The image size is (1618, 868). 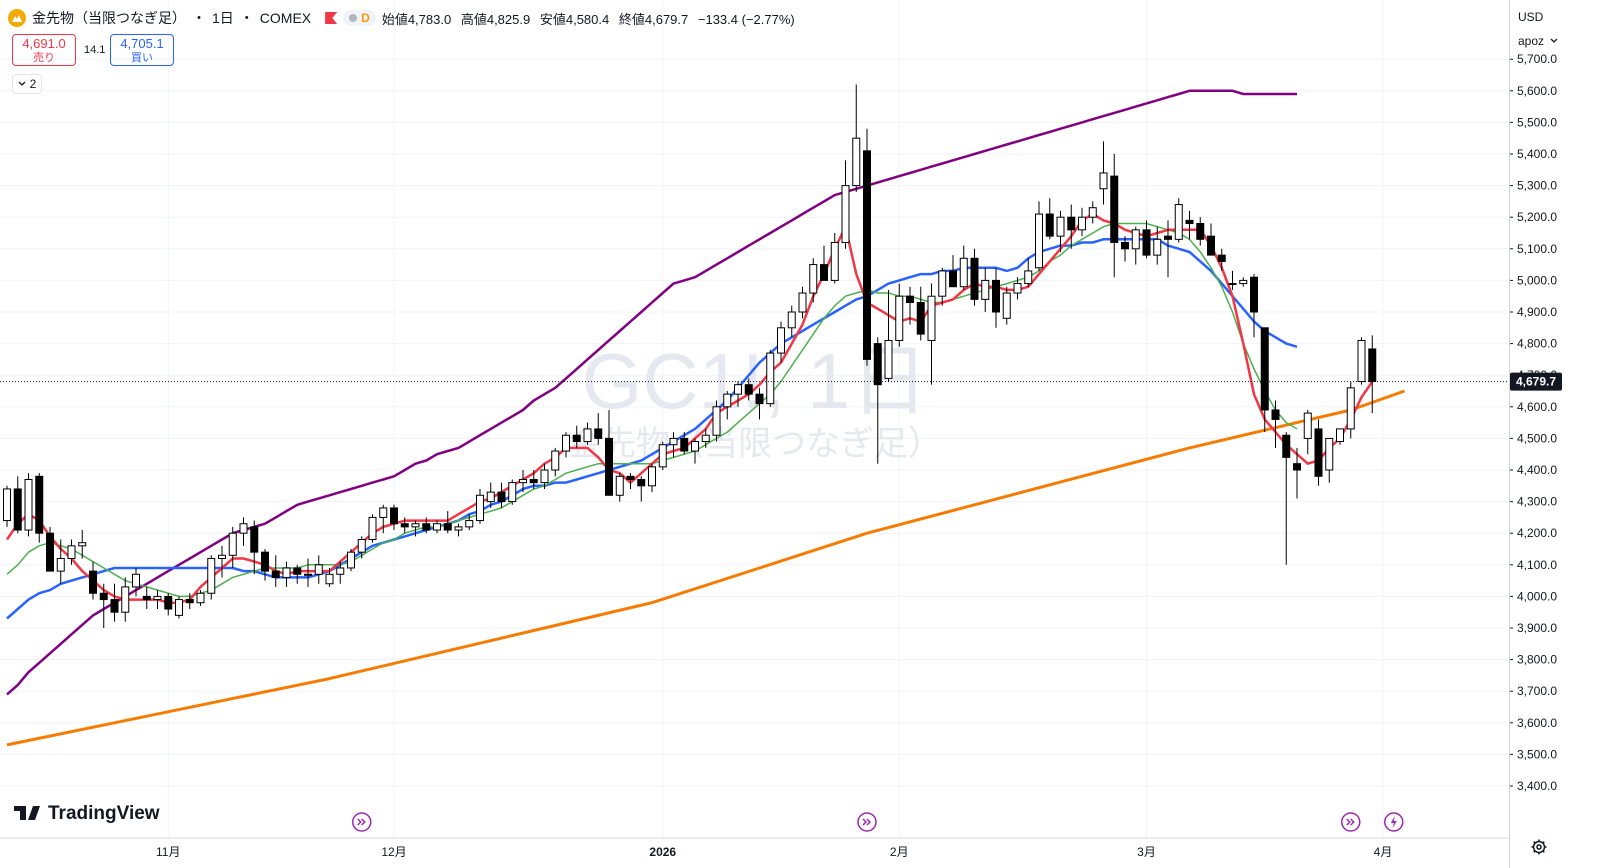 I want to click on price-tick-label: 4,300.0, so click(x=1537, y=502).